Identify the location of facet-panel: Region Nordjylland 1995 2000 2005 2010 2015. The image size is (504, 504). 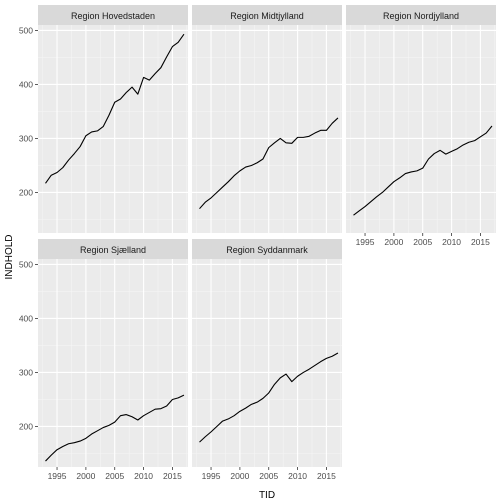
(421, 126).